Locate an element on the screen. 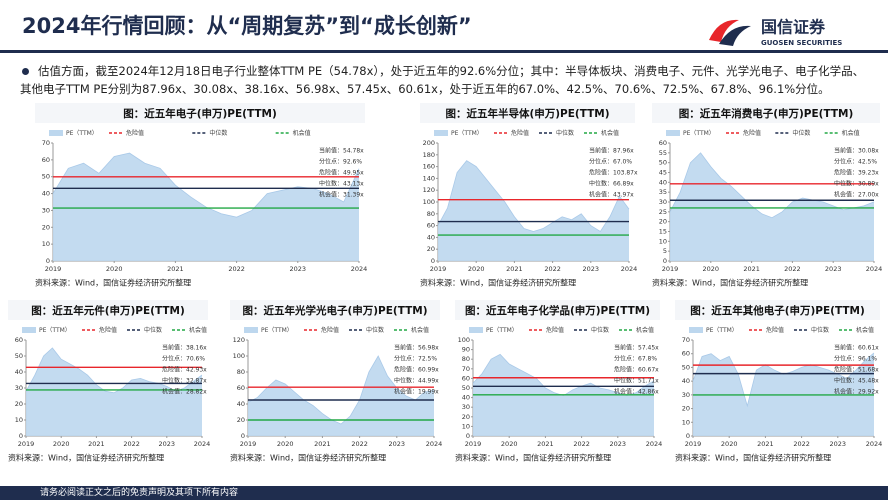 This screenshot has width=888, height=500. y-tick-label: 80 is located at coordinates (431, 214).